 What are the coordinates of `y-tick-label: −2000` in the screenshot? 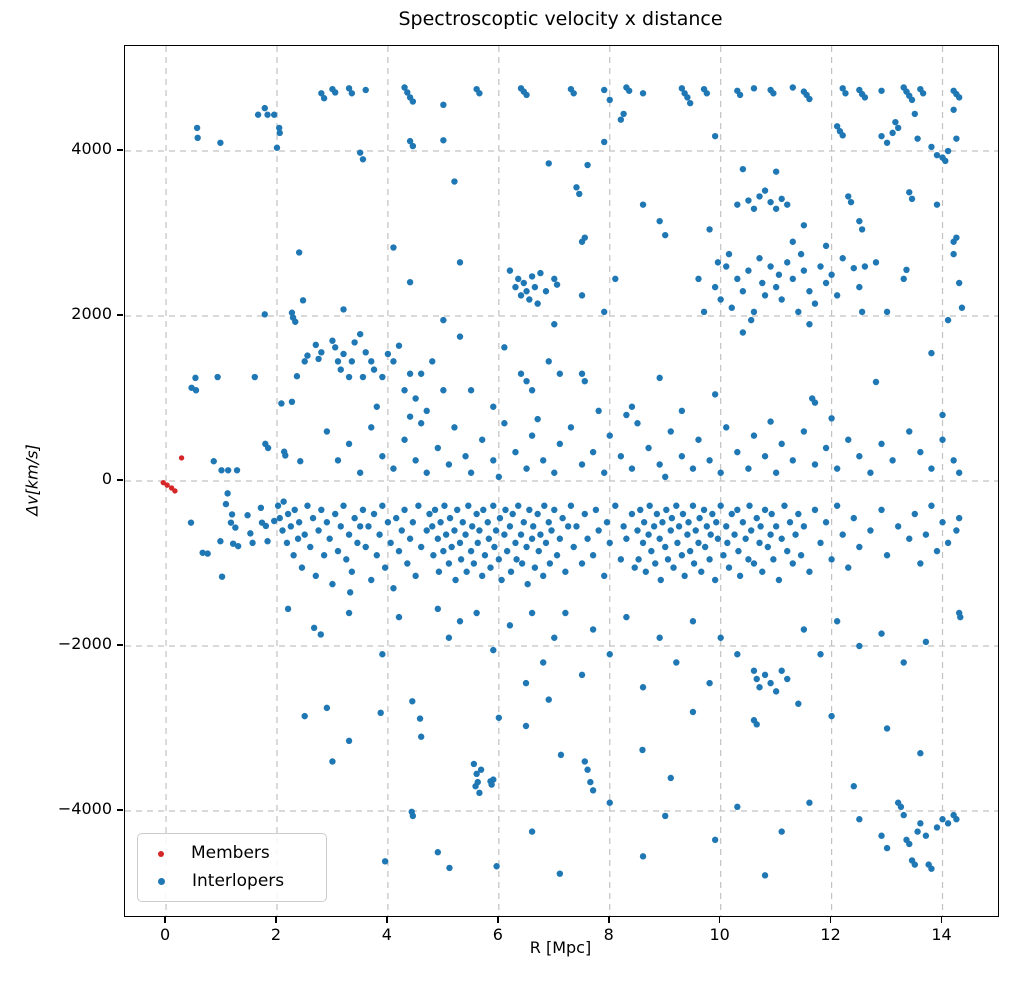 It's located at (84, 643).